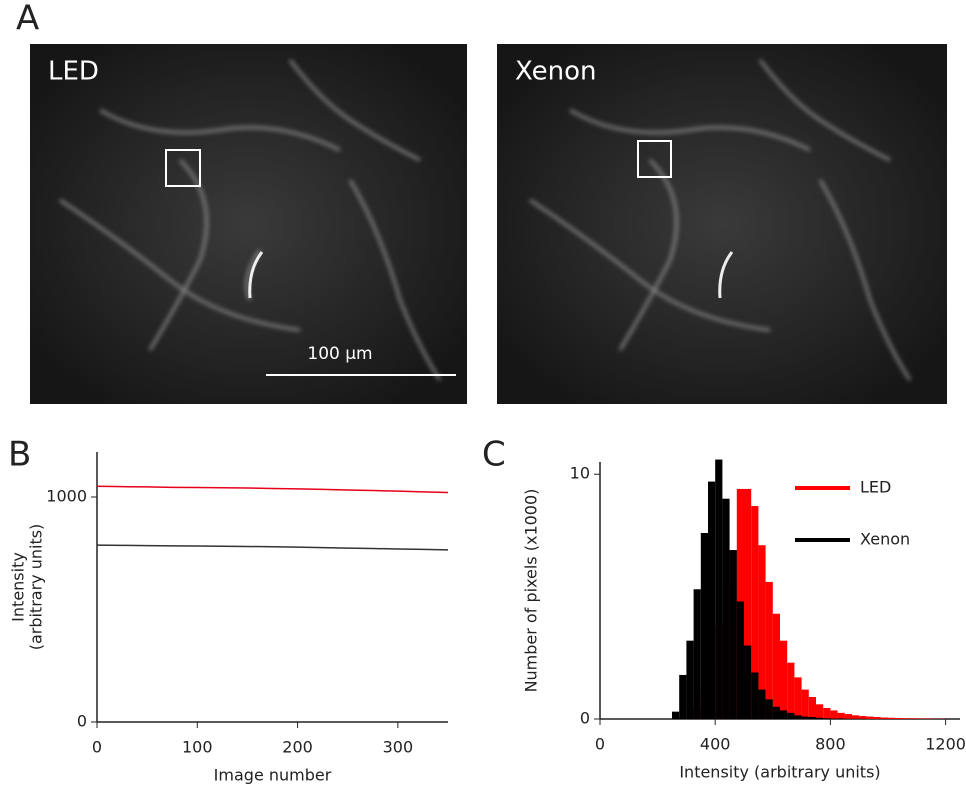  Describe the element at coordinates (398, 747) in the screenshot. I see `x-tick-label: 300` at that location.